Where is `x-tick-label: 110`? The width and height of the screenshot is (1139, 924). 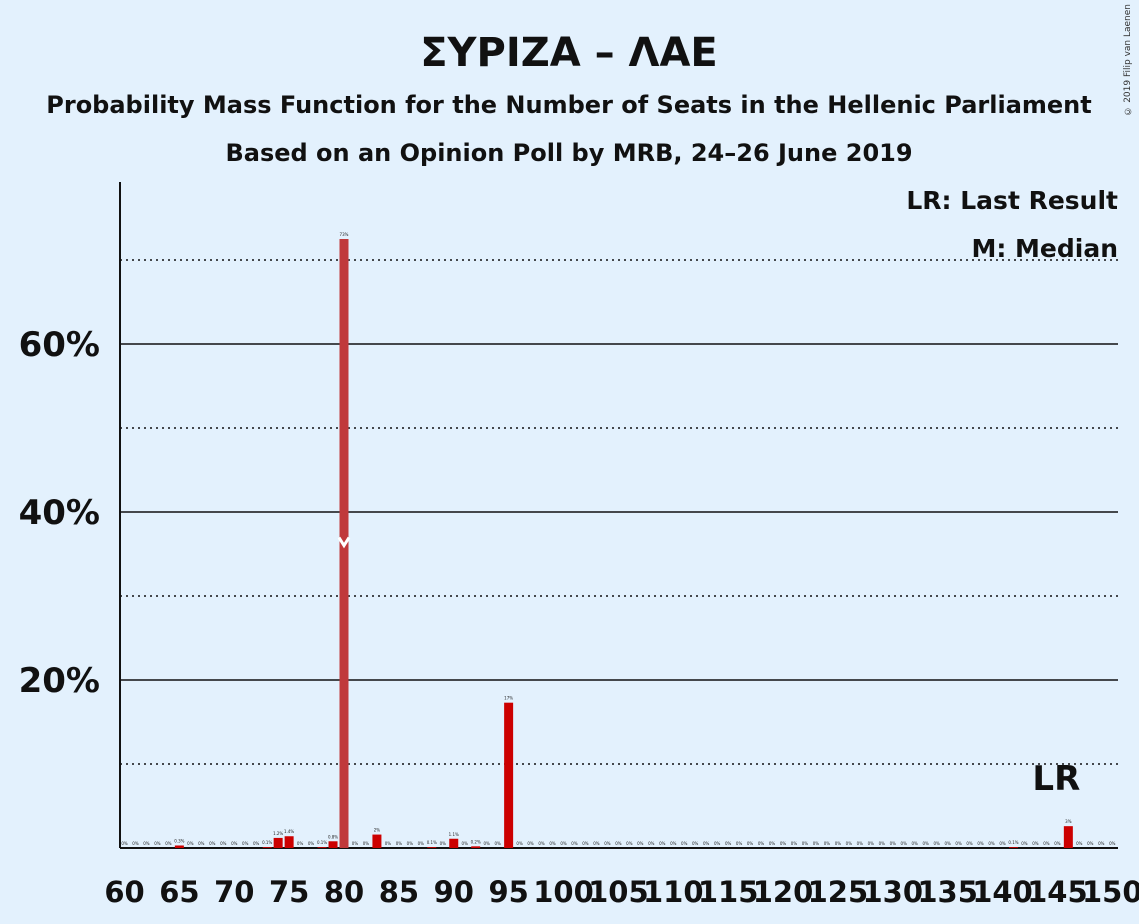 x-tick-label: 110 is located at coordinates (673, 892).